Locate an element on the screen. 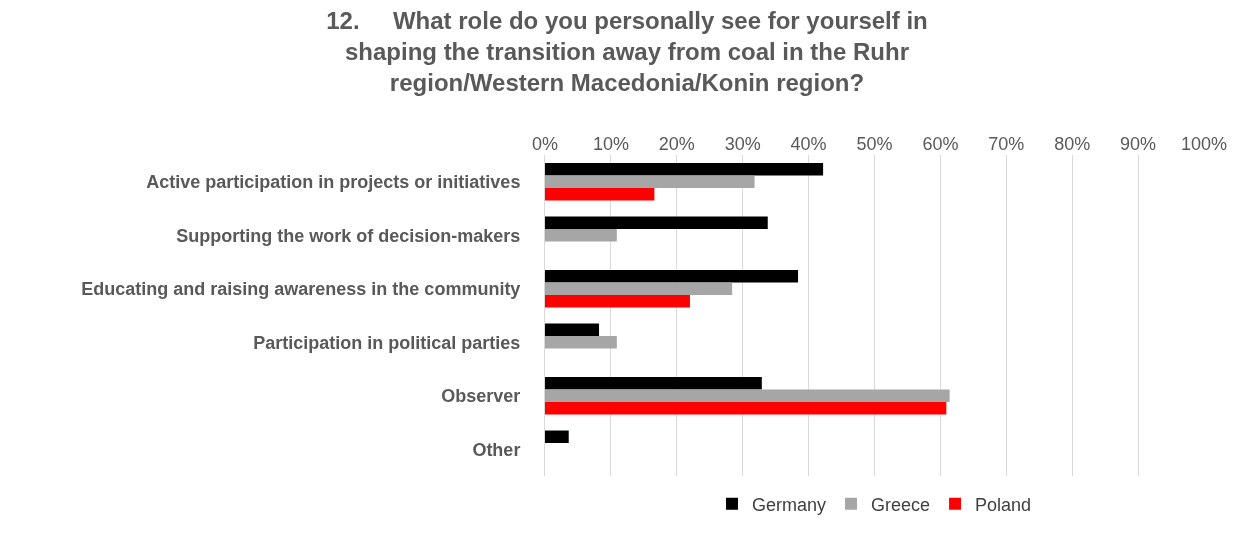  x-tick-label: 10% is located at coordinates (610, 144).